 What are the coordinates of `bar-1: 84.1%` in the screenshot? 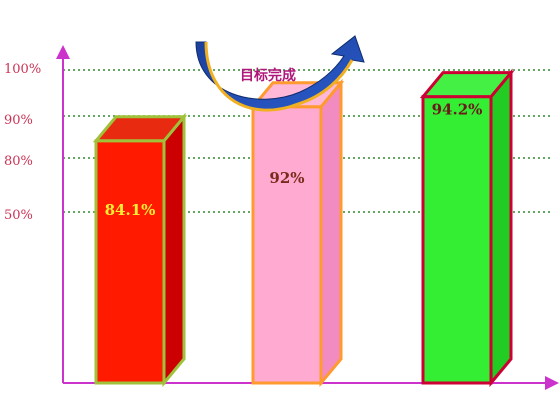 It's located at (140, 250).